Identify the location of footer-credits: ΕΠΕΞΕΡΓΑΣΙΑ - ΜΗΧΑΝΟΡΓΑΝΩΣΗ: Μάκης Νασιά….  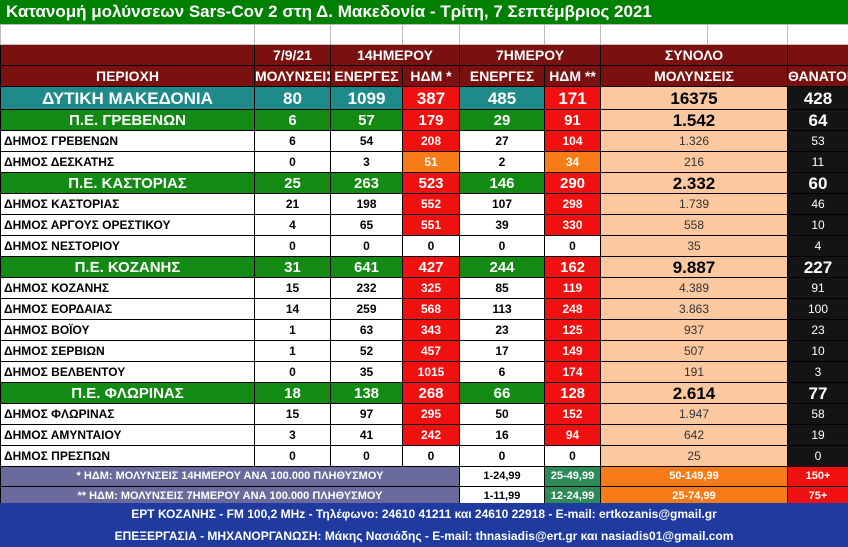
(424, 536).